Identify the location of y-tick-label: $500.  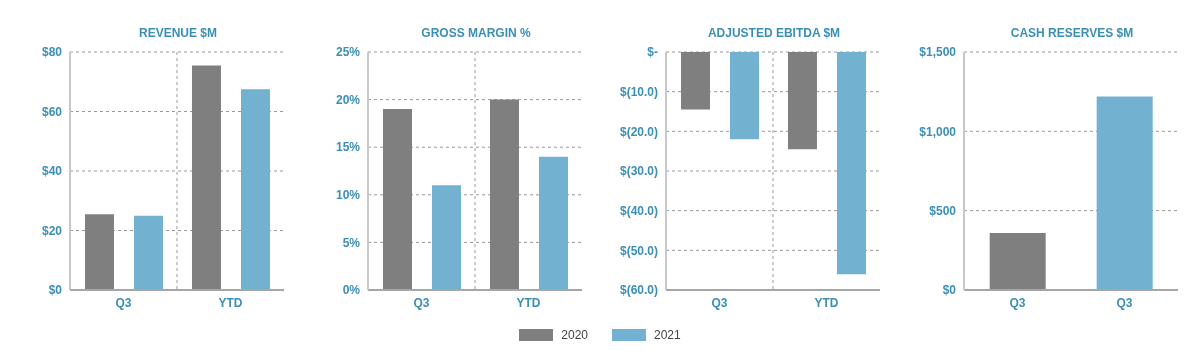
(943, 210).